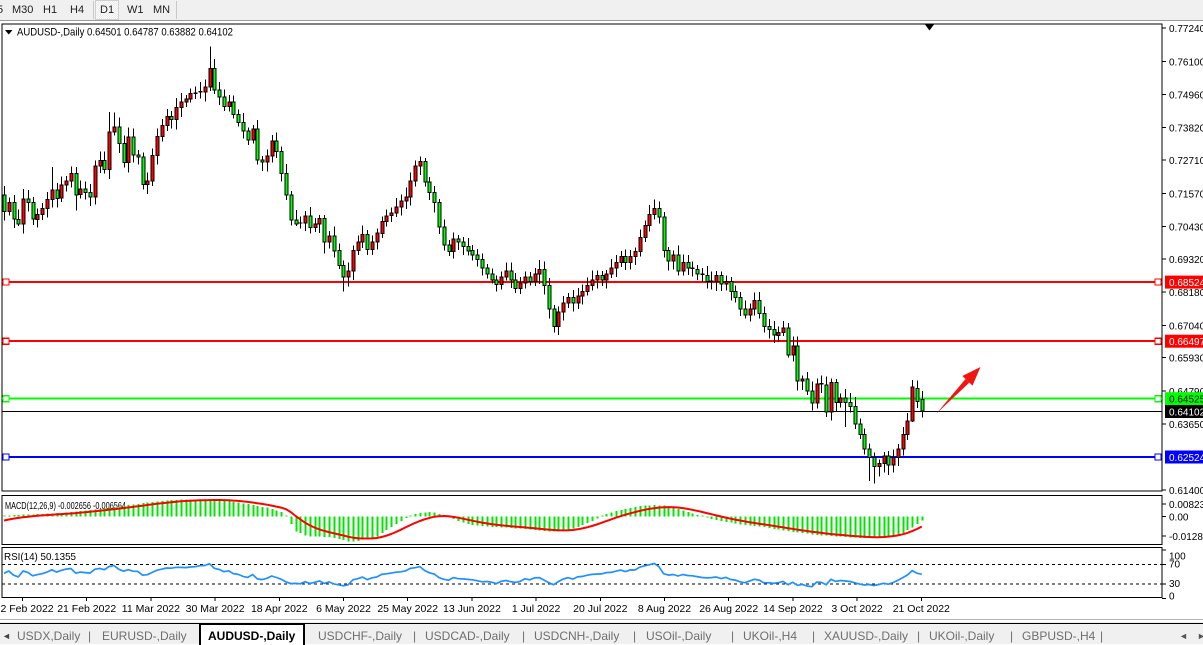 This screenshot has height=645, width=1203. I want to click on svg-text: 14 Sep 2022, so click(793, 609).